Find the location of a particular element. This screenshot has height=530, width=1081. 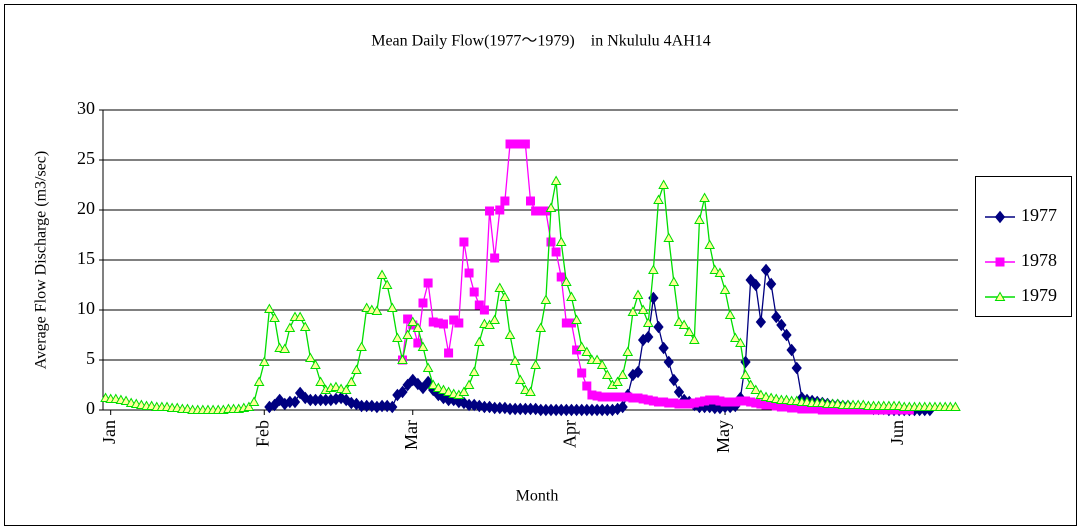

x-tick-label: May is located at coordinates (723, 436).